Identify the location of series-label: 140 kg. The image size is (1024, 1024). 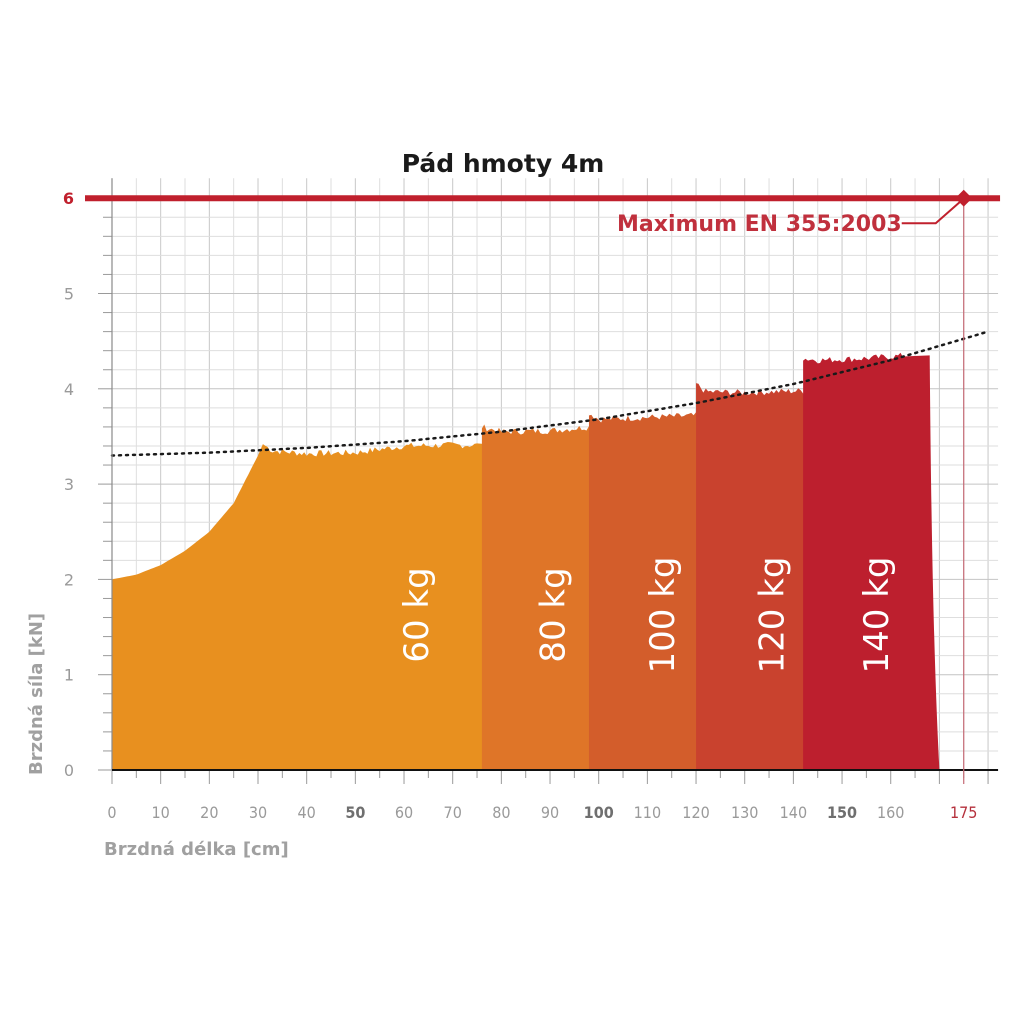
(877, 615).